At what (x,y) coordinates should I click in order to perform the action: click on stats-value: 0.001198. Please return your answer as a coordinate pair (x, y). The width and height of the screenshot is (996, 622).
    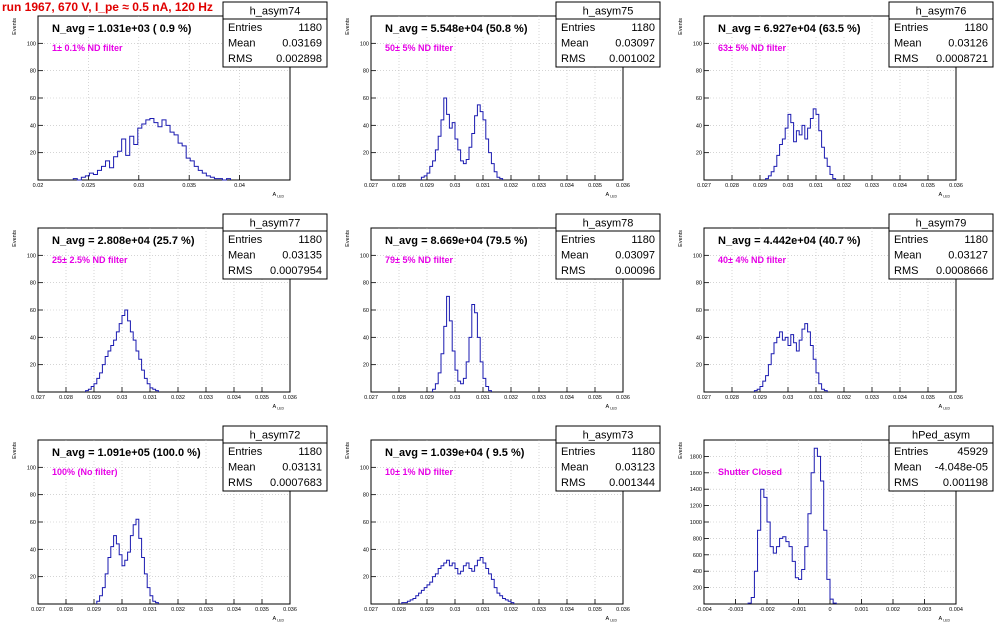
    Looking at the image, I should click on (965, 483).